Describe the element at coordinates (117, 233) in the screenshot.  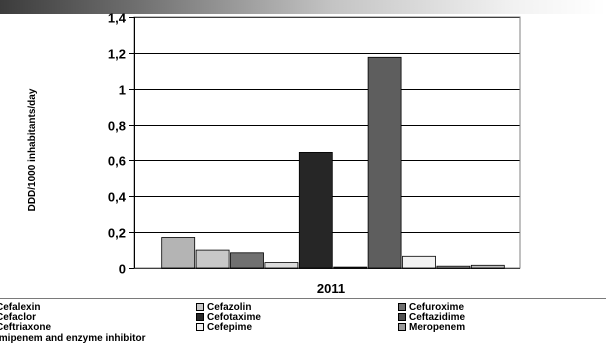
I see `y-tick-label: 0,2` at that location.